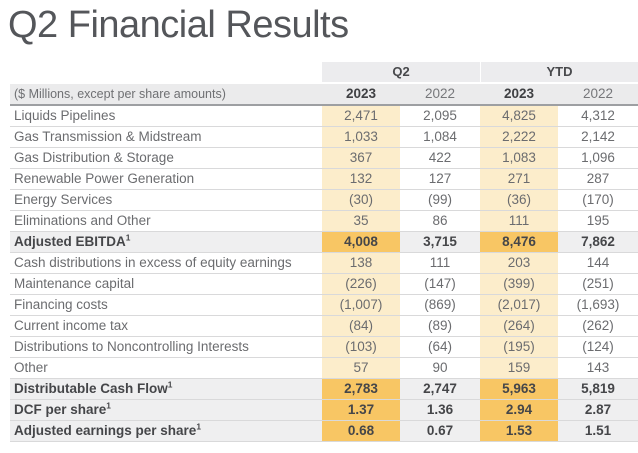 The width and height of the screenshot is (638, 453). What do you see at coordinates (440, 431) in the screenshot?
I see `value-cell: 0.67` at bounding box center [440, 431].